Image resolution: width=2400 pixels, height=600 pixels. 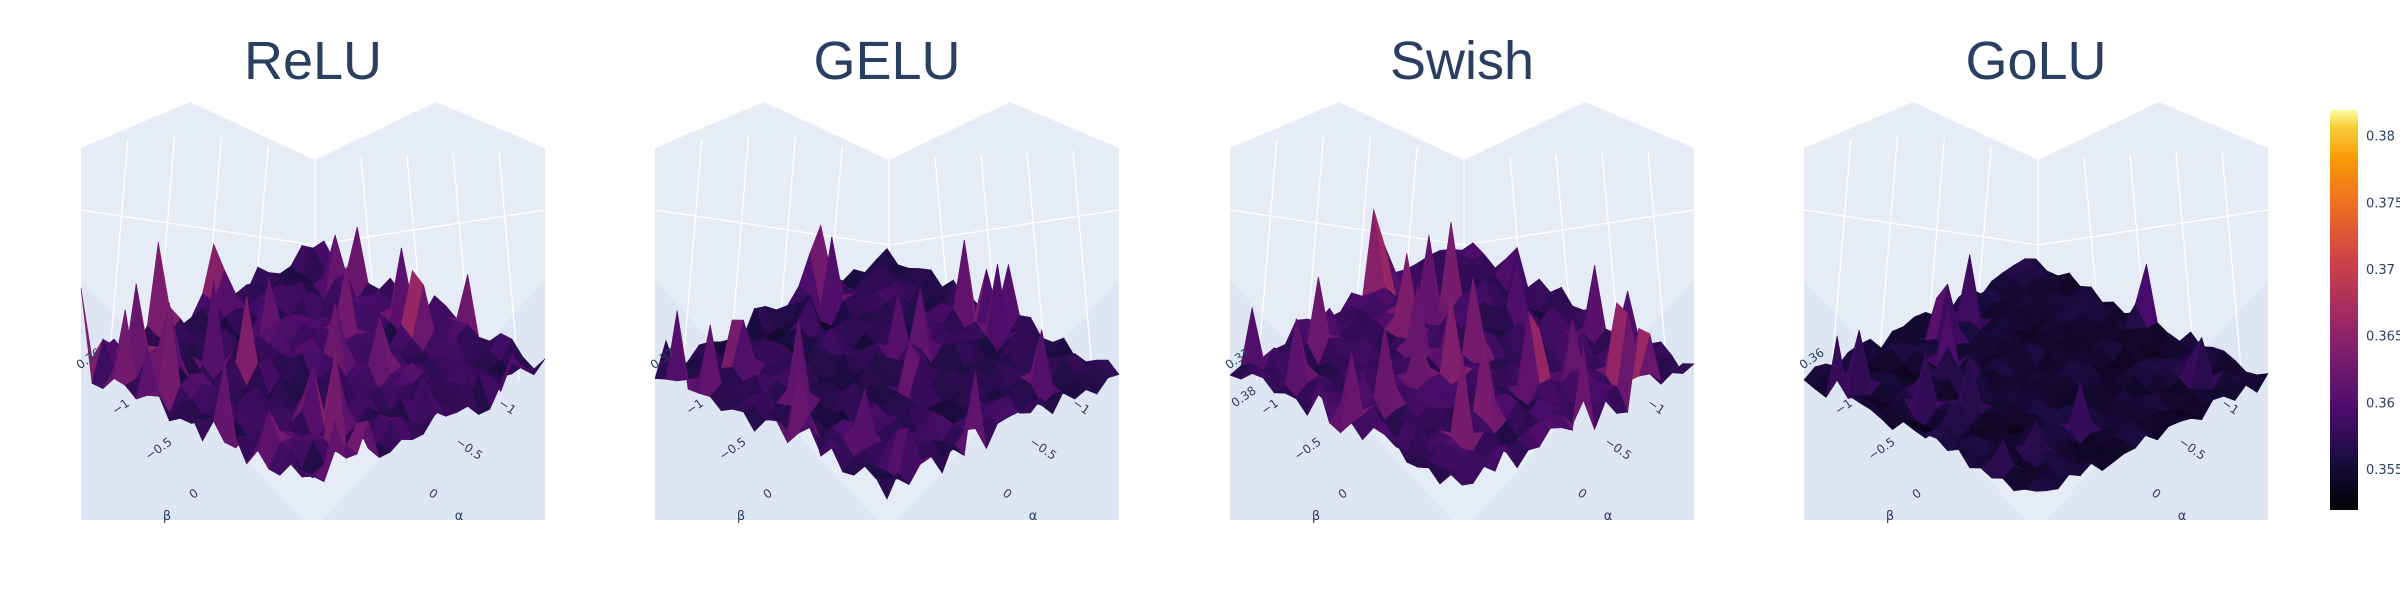 I want to click on surface-panel-golu: −1−0.50−1−0.50β α0.36, so click(x=2033, y=313).